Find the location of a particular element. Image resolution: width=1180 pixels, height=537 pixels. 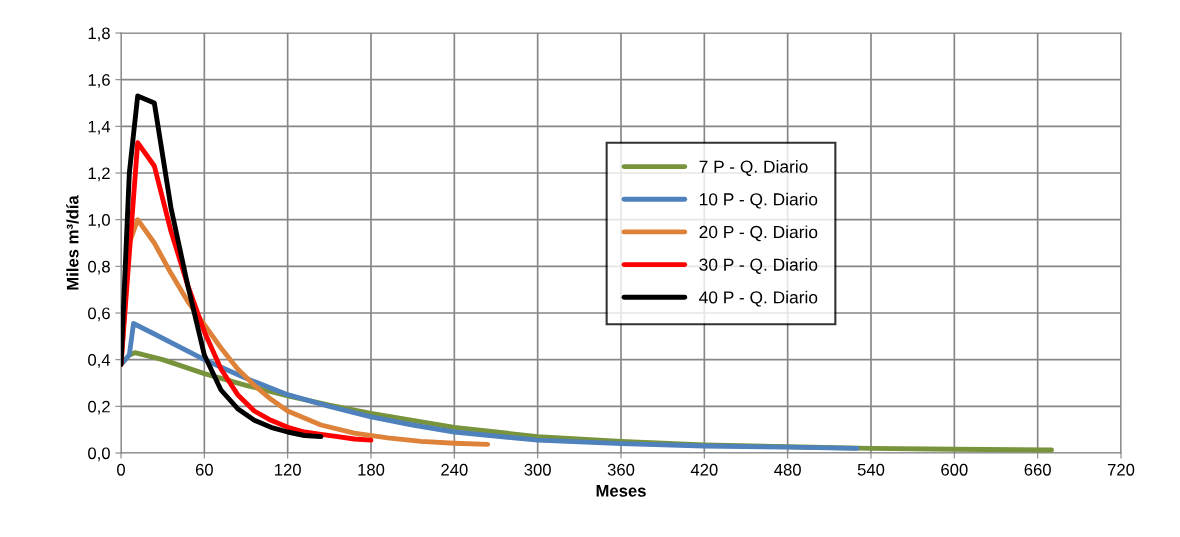

y-tick-label: 1,6 is located at coordinates (99, 81).